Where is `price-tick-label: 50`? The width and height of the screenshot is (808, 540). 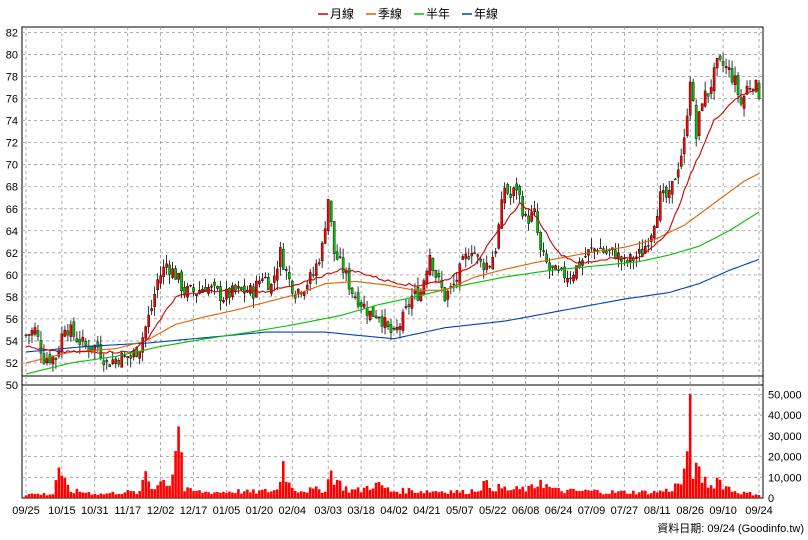 price-tick-label: 50 is located at coordinates (12, 386).